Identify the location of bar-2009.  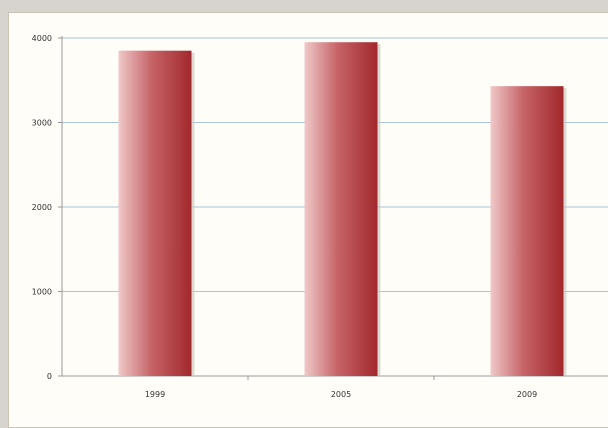
(527, 231).